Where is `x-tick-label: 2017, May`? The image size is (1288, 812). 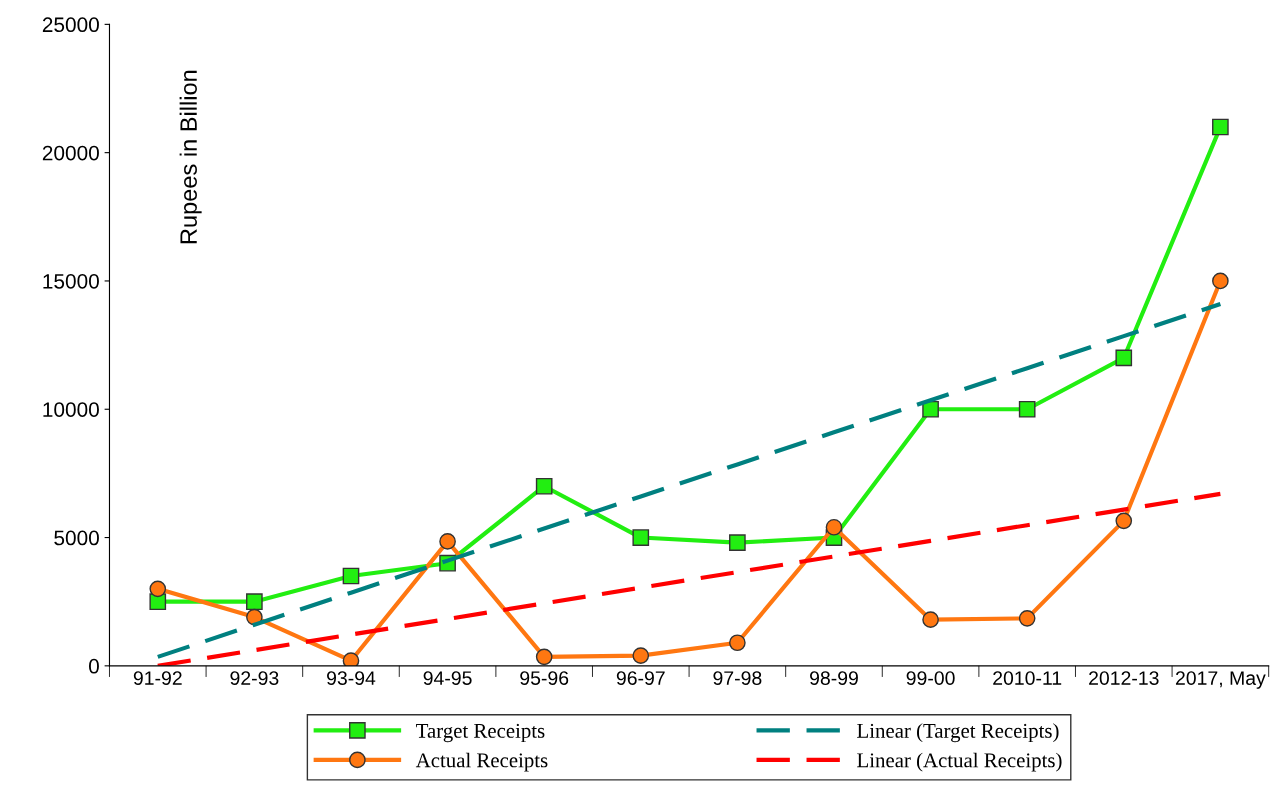 x-tick-label: 2017, May is located at coordinates (1220, 680).